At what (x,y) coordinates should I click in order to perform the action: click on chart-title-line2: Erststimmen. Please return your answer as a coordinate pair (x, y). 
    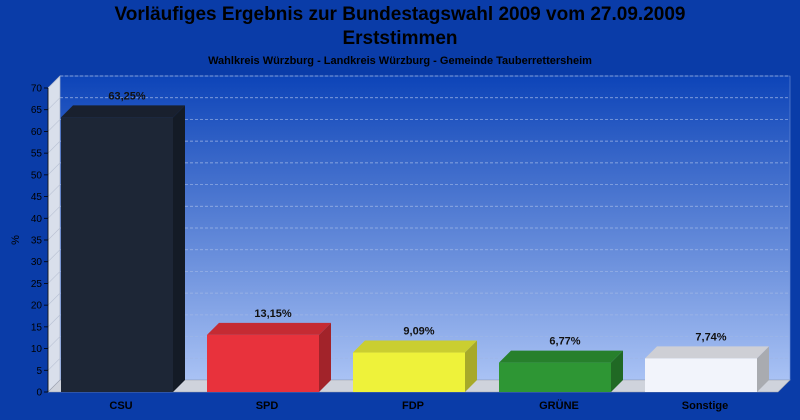
    Looking at the image, I should click on (400, 38).